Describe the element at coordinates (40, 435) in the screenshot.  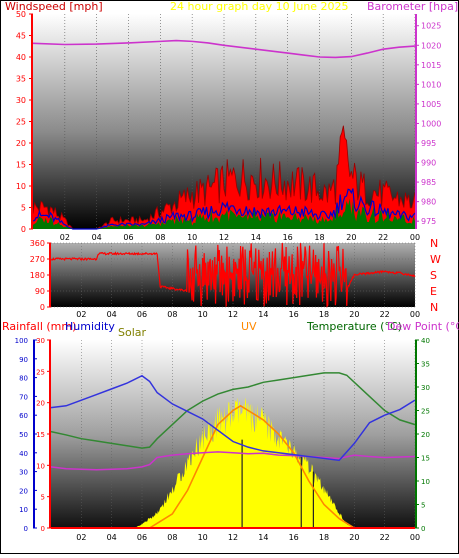
I see `humidity-tick-label: 15` at that location.